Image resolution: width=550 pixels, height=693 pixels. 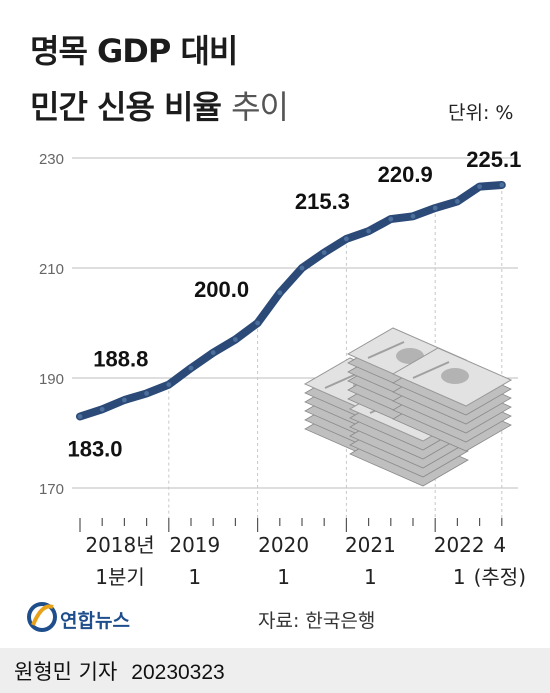 I want to click on x-tick-label-line2: 1분기, so click(x=120, y=577).